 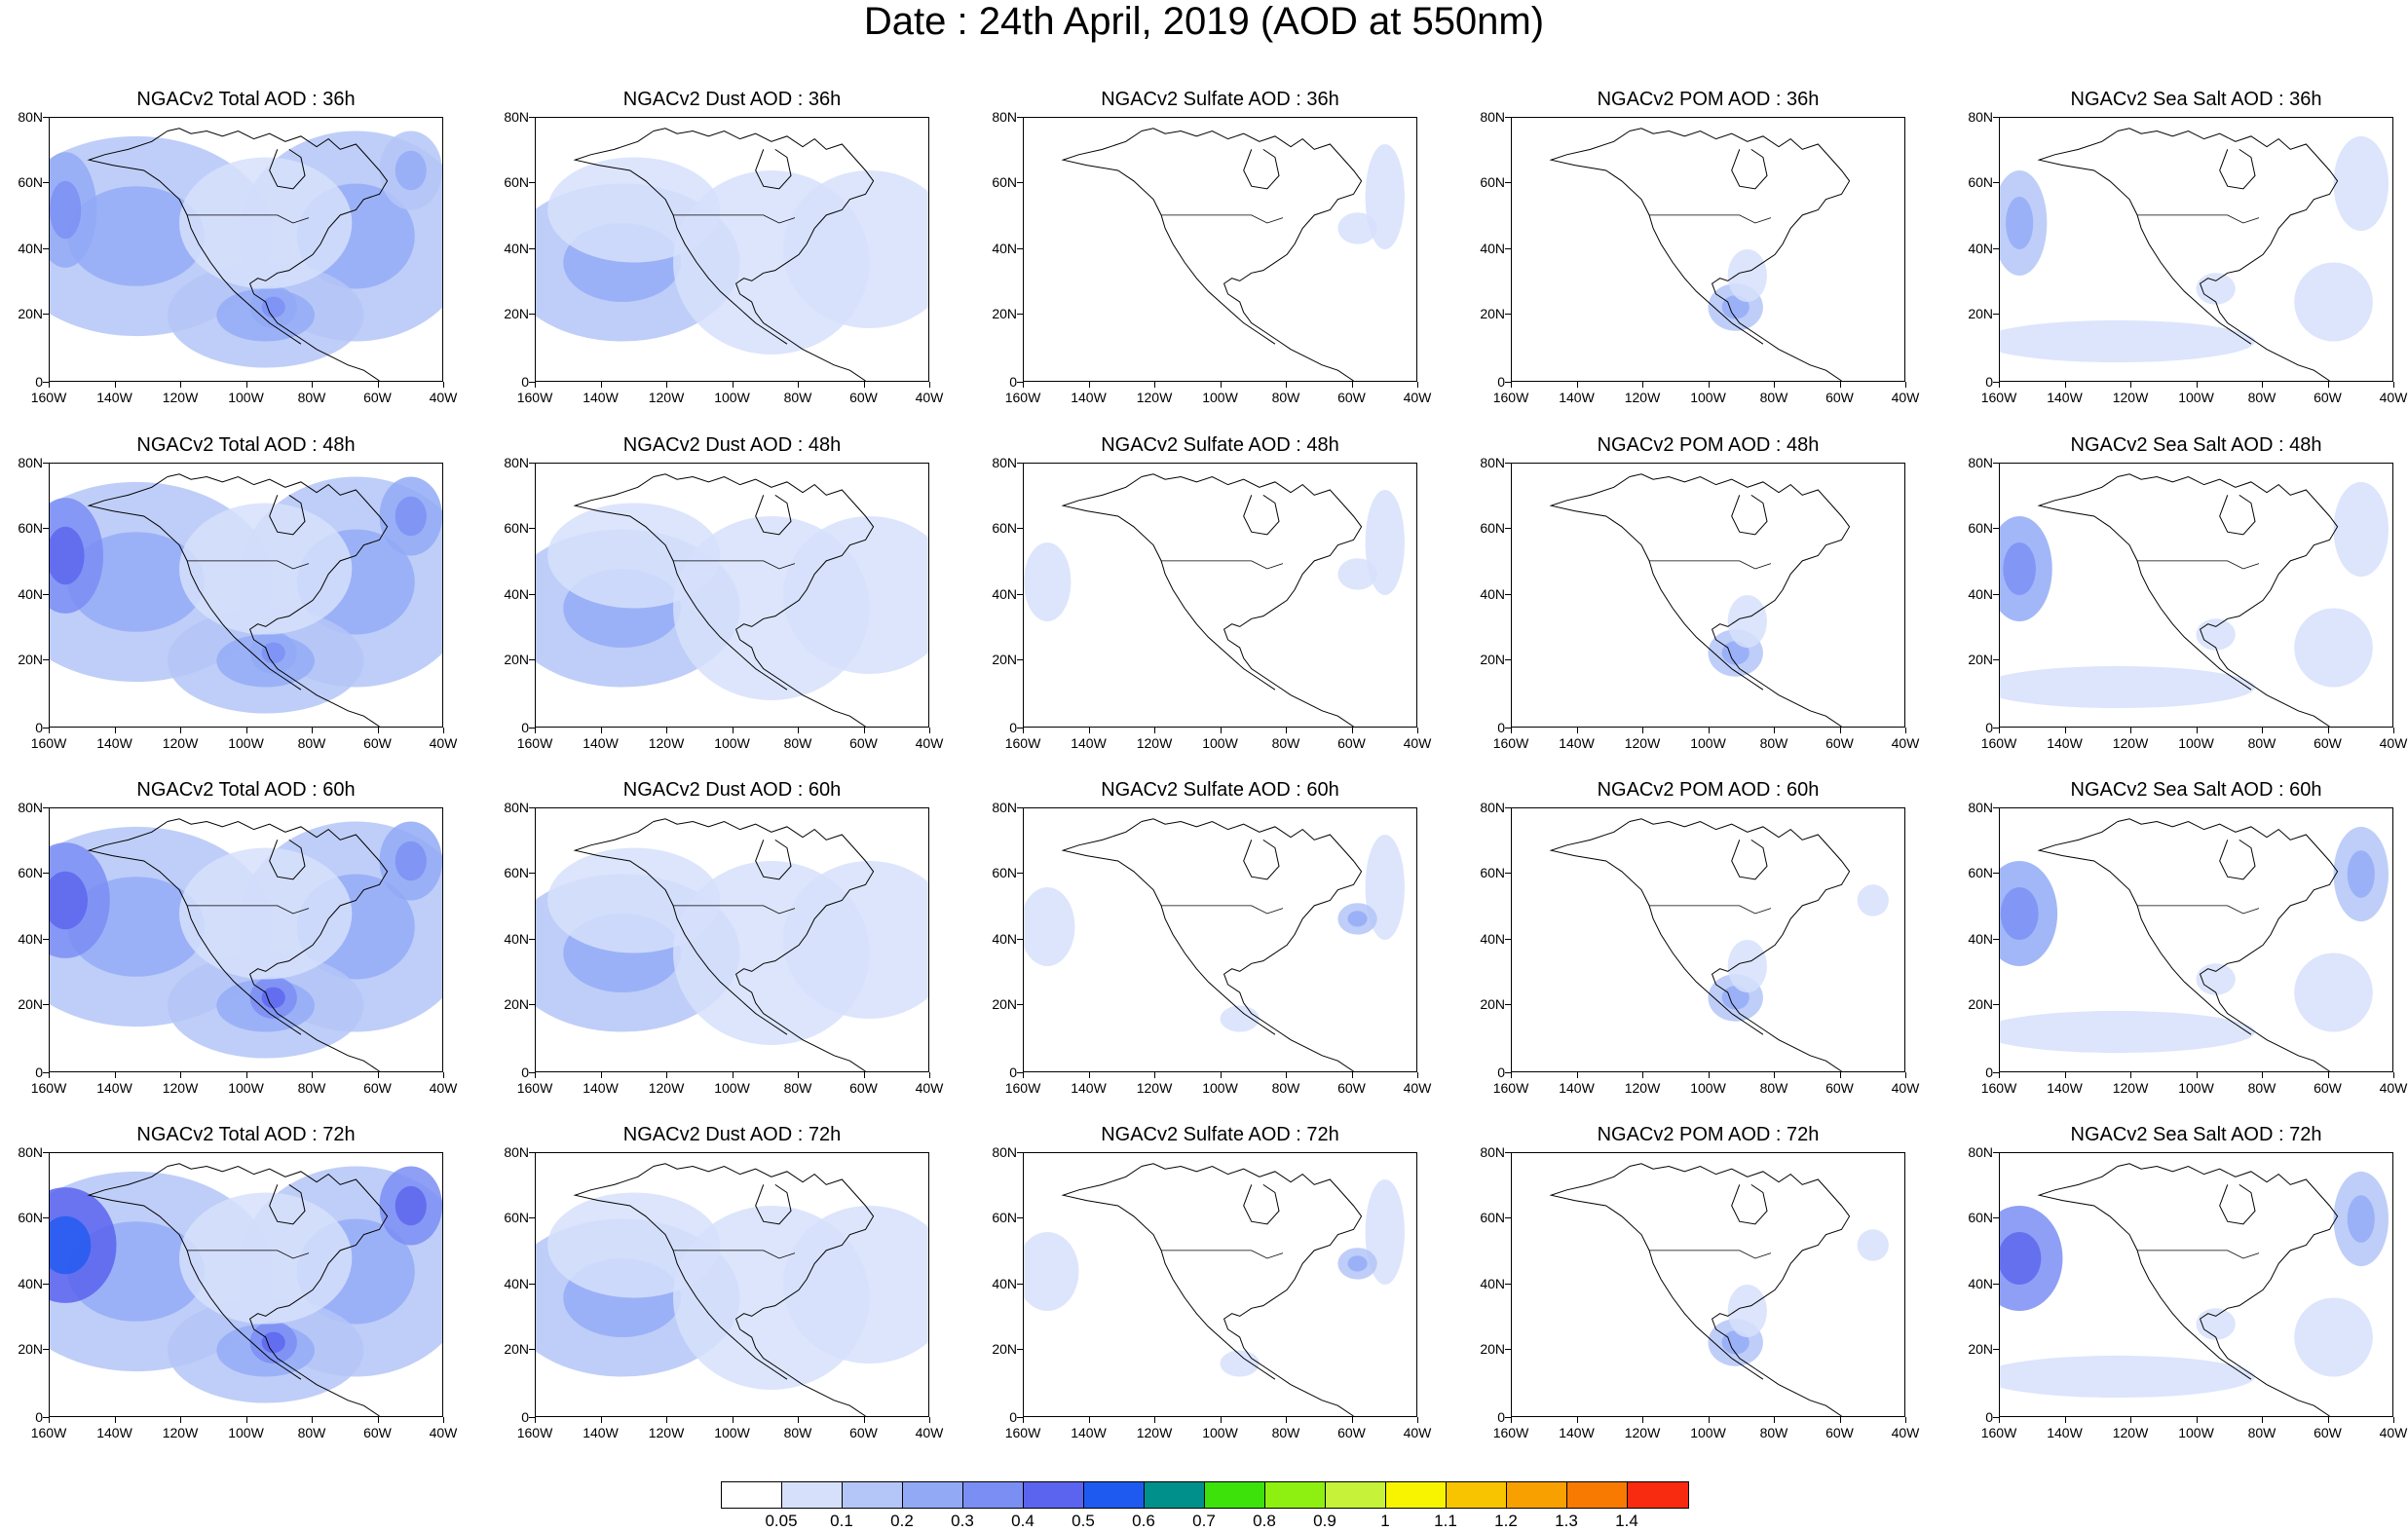 What do you see at coordinates (1506, 1521) in the screenshot?
I see `colorbar-label: 1.2` at bounding box center [1506, 1521].